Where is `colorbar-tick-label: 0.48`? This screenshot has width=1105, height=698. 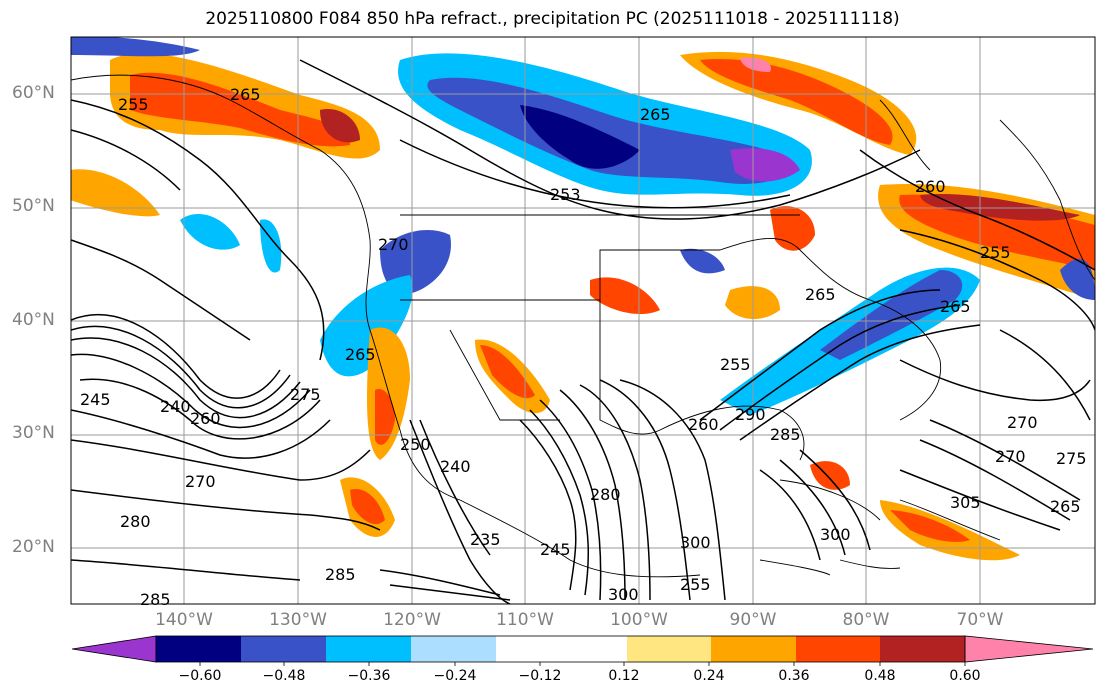 colorbar-tick-label: 0.48 is located at coordinates (880, 676).